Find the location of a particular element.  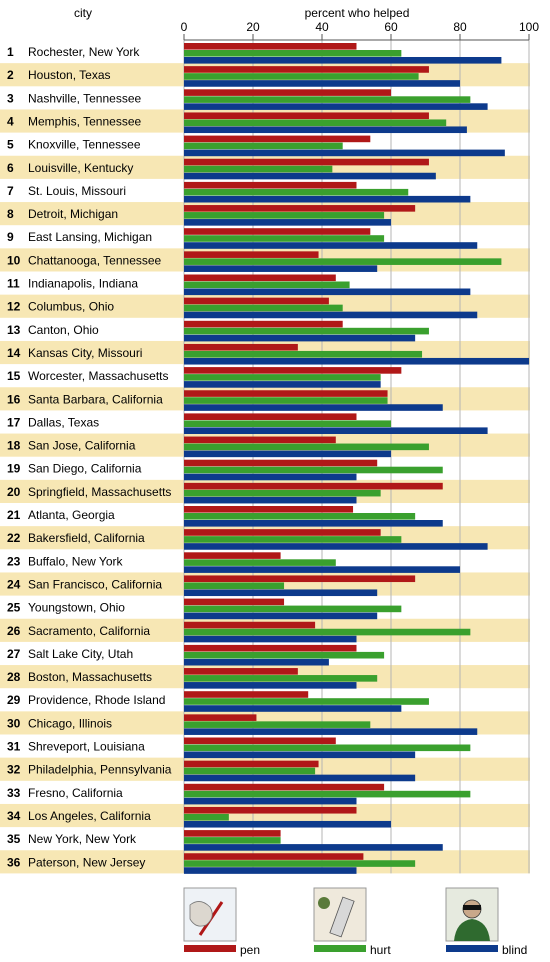

row-rank: 24 is located at coordinates (14, 584).